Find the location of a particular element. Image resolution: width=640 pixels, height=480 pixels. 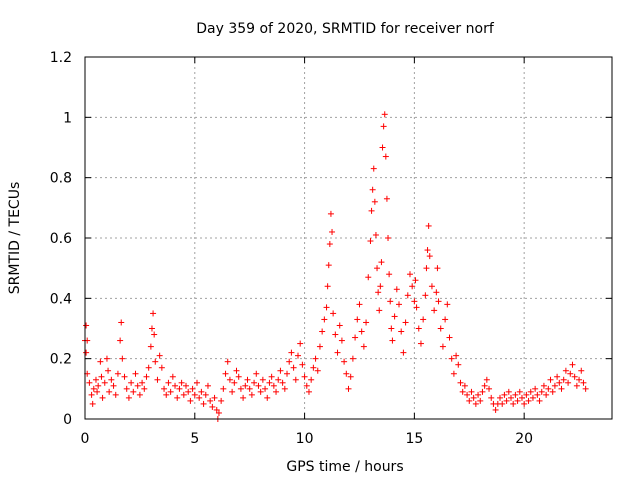

x-tick-label: 15 is located at coordinates (414, 439).